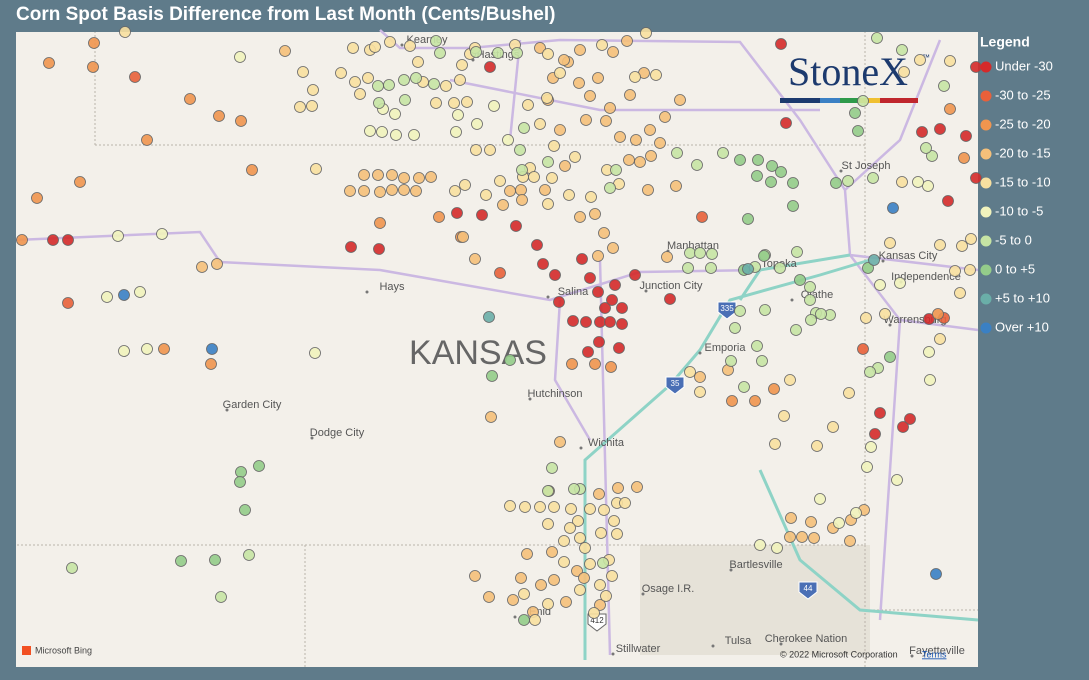 The image size is (1089, 680). What do you see at coordinates (693, 246) in the screenshot?
I see `place-label: Manhattan` at bounding box center [693, 246].